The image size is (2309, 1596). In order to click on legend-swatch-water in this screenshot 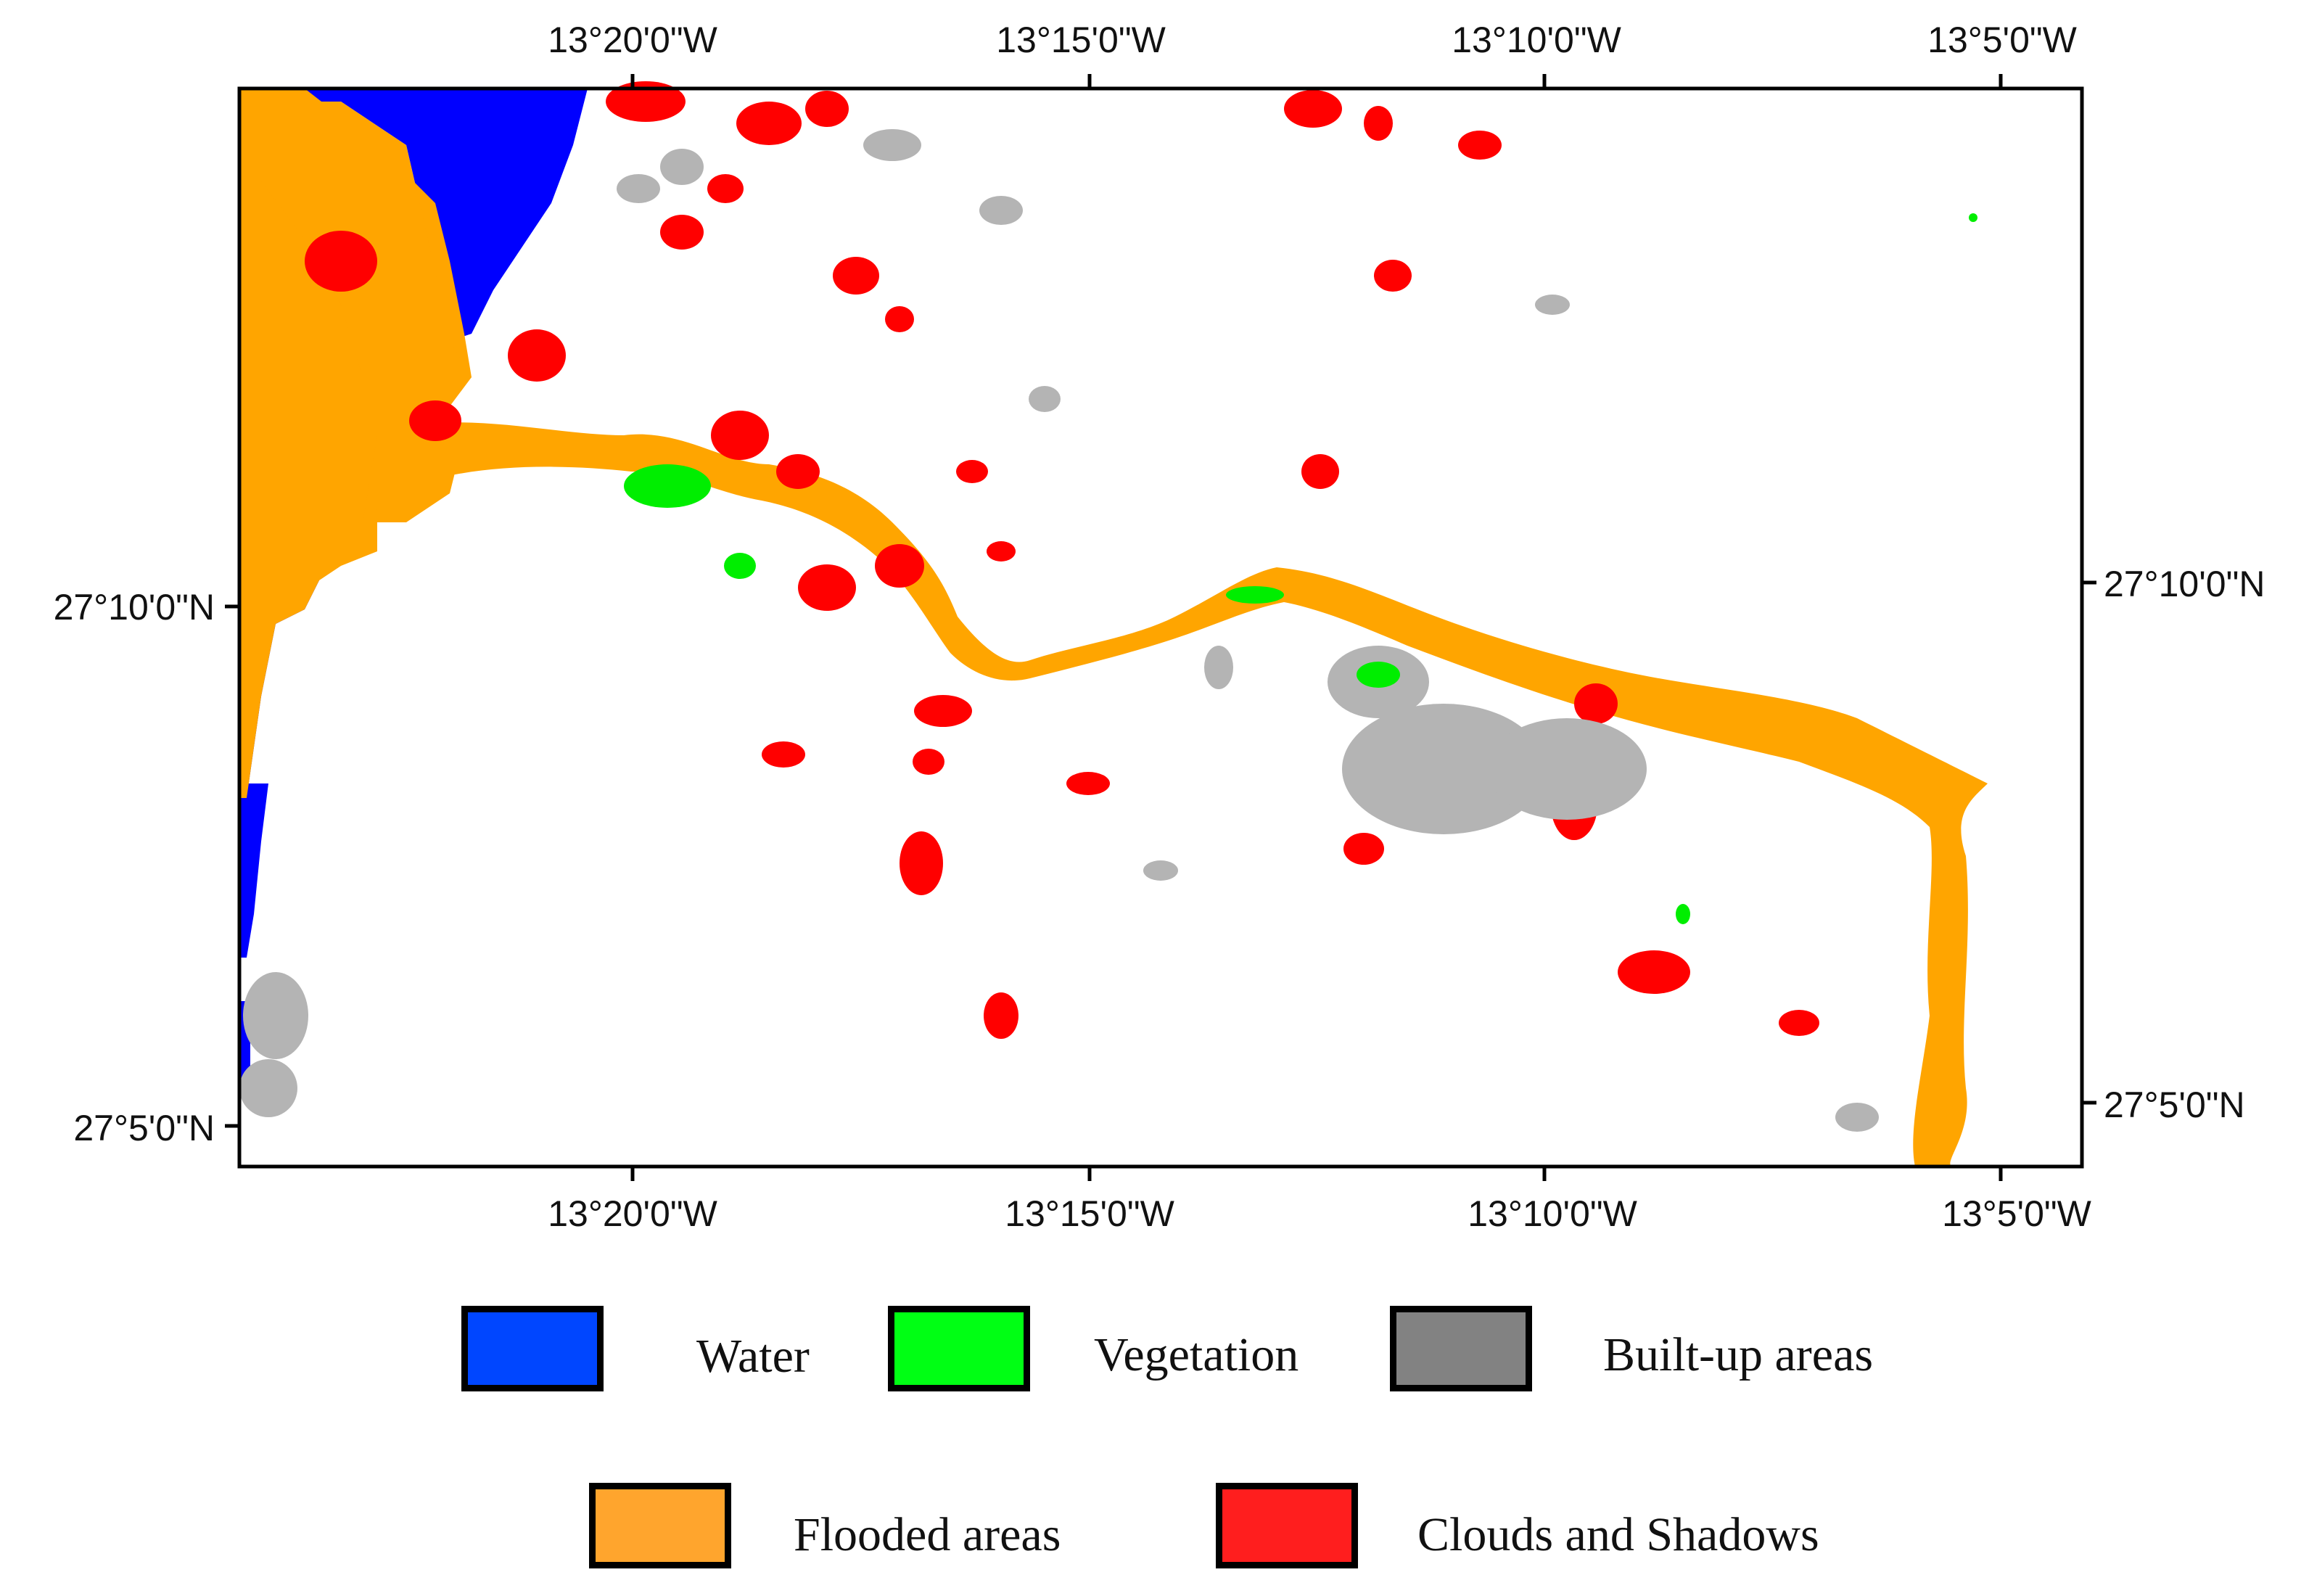, I will do `click(532, 1348)`.